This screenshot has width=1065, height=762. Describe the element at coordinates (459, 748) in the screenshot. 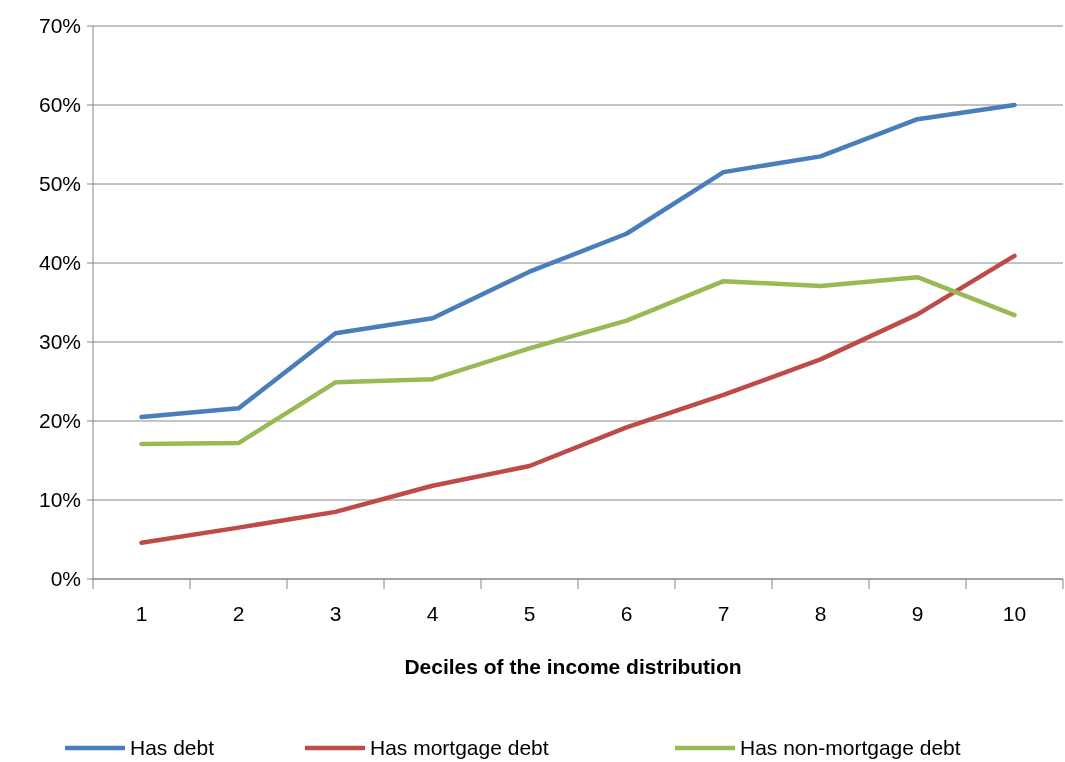

I see `legend-label: Has mortgage debt` at that location.